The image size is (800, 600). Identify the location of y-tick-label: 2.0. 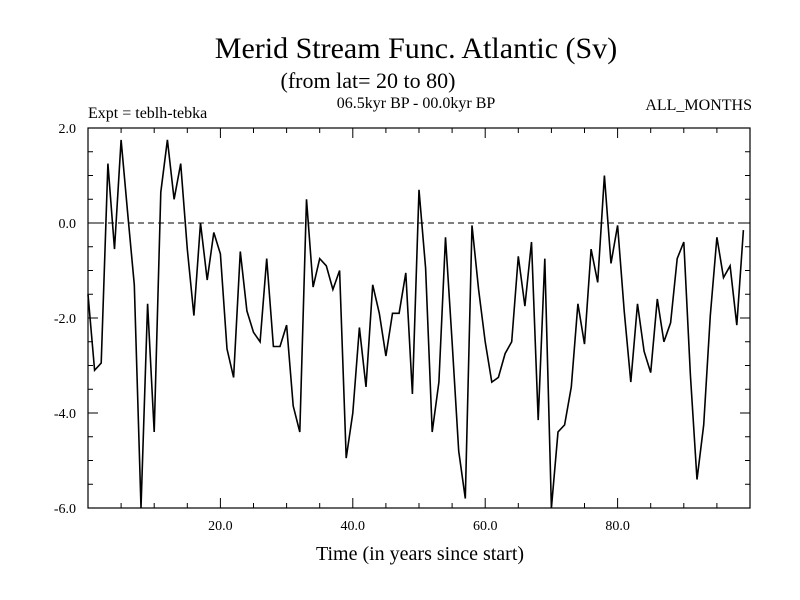
(68, 129).